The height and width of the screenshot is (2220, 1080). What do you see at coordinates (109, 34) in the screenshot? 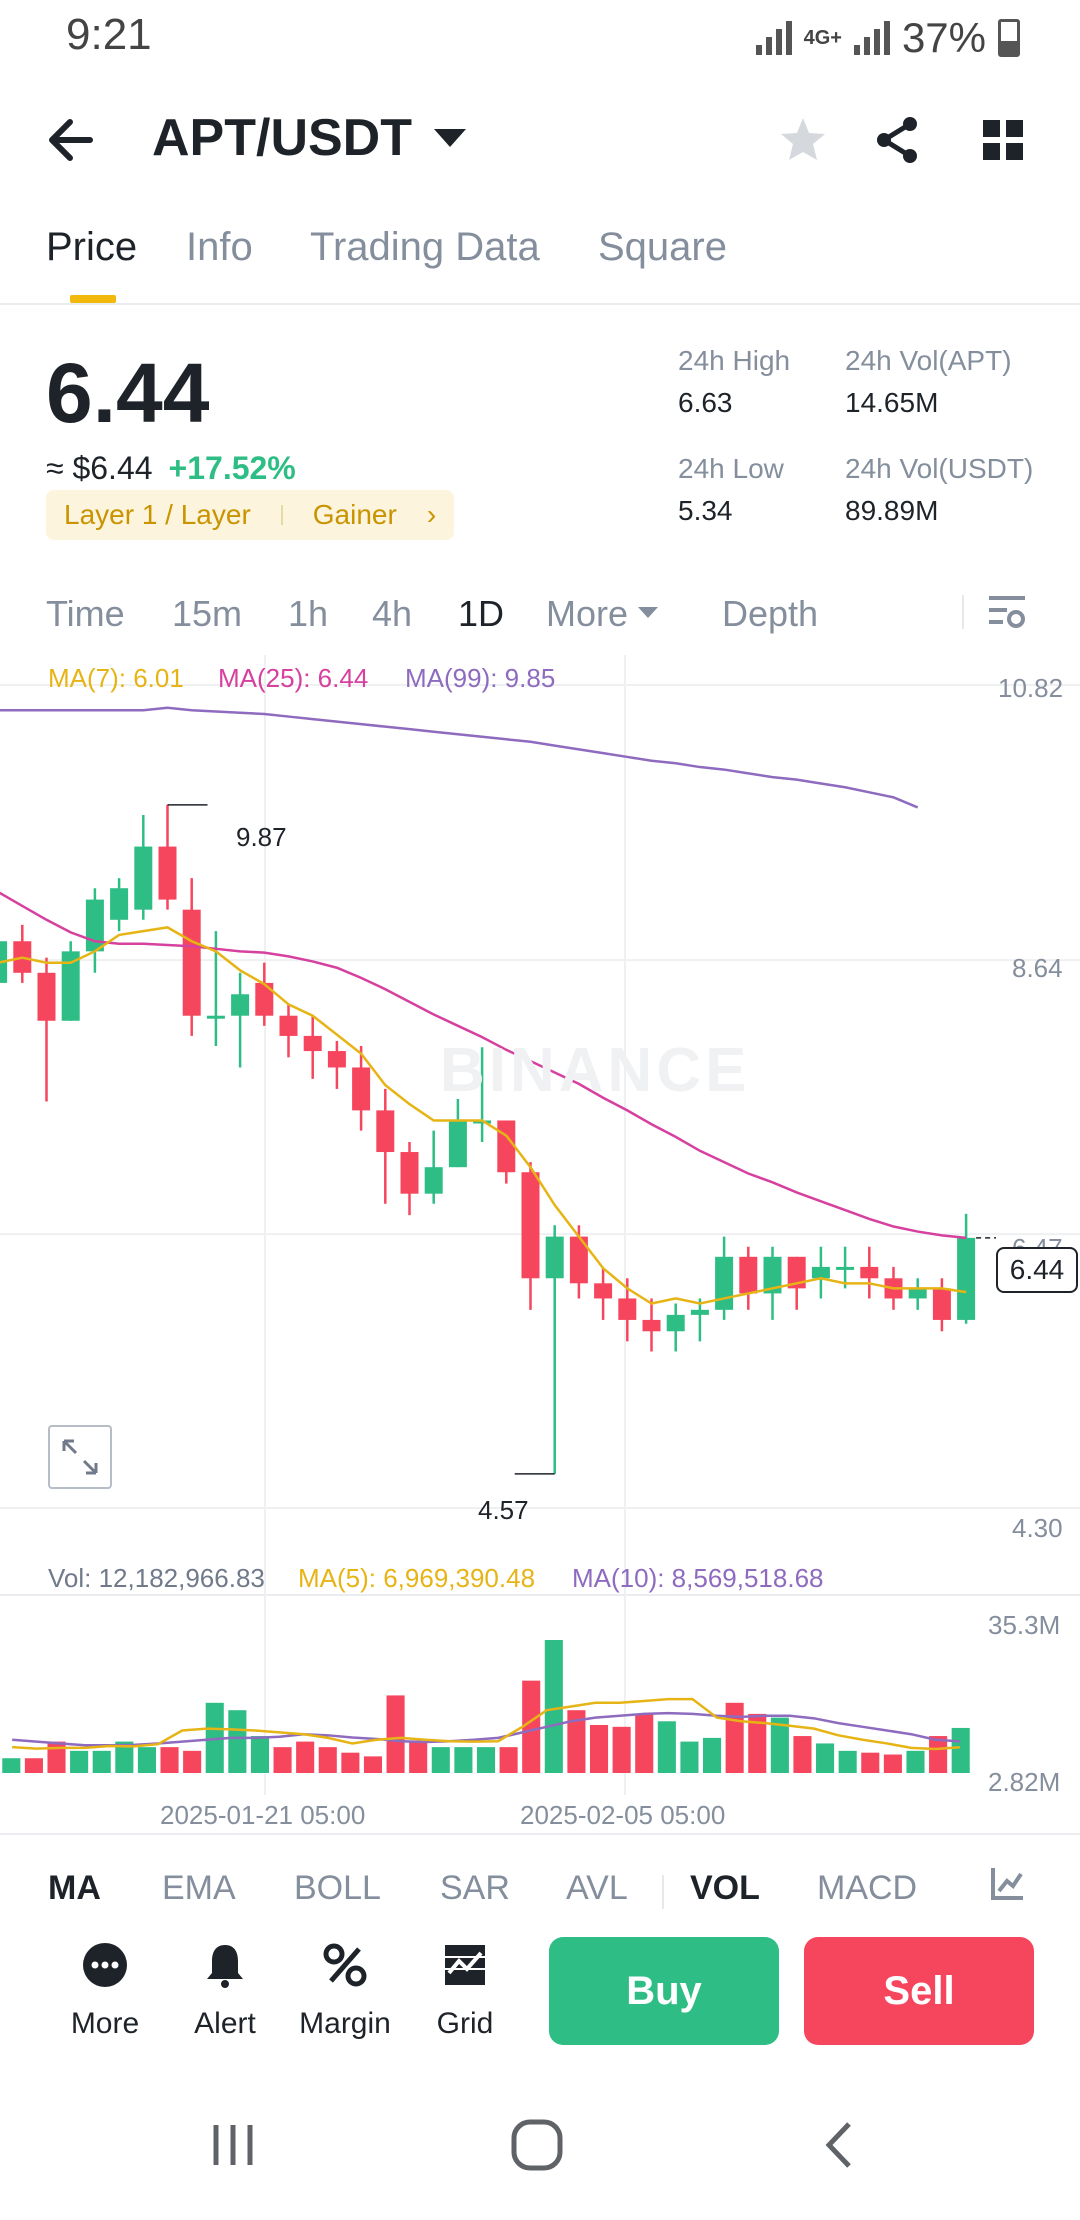
I see `status-time: 9:21` at bounding box center [109, 34].